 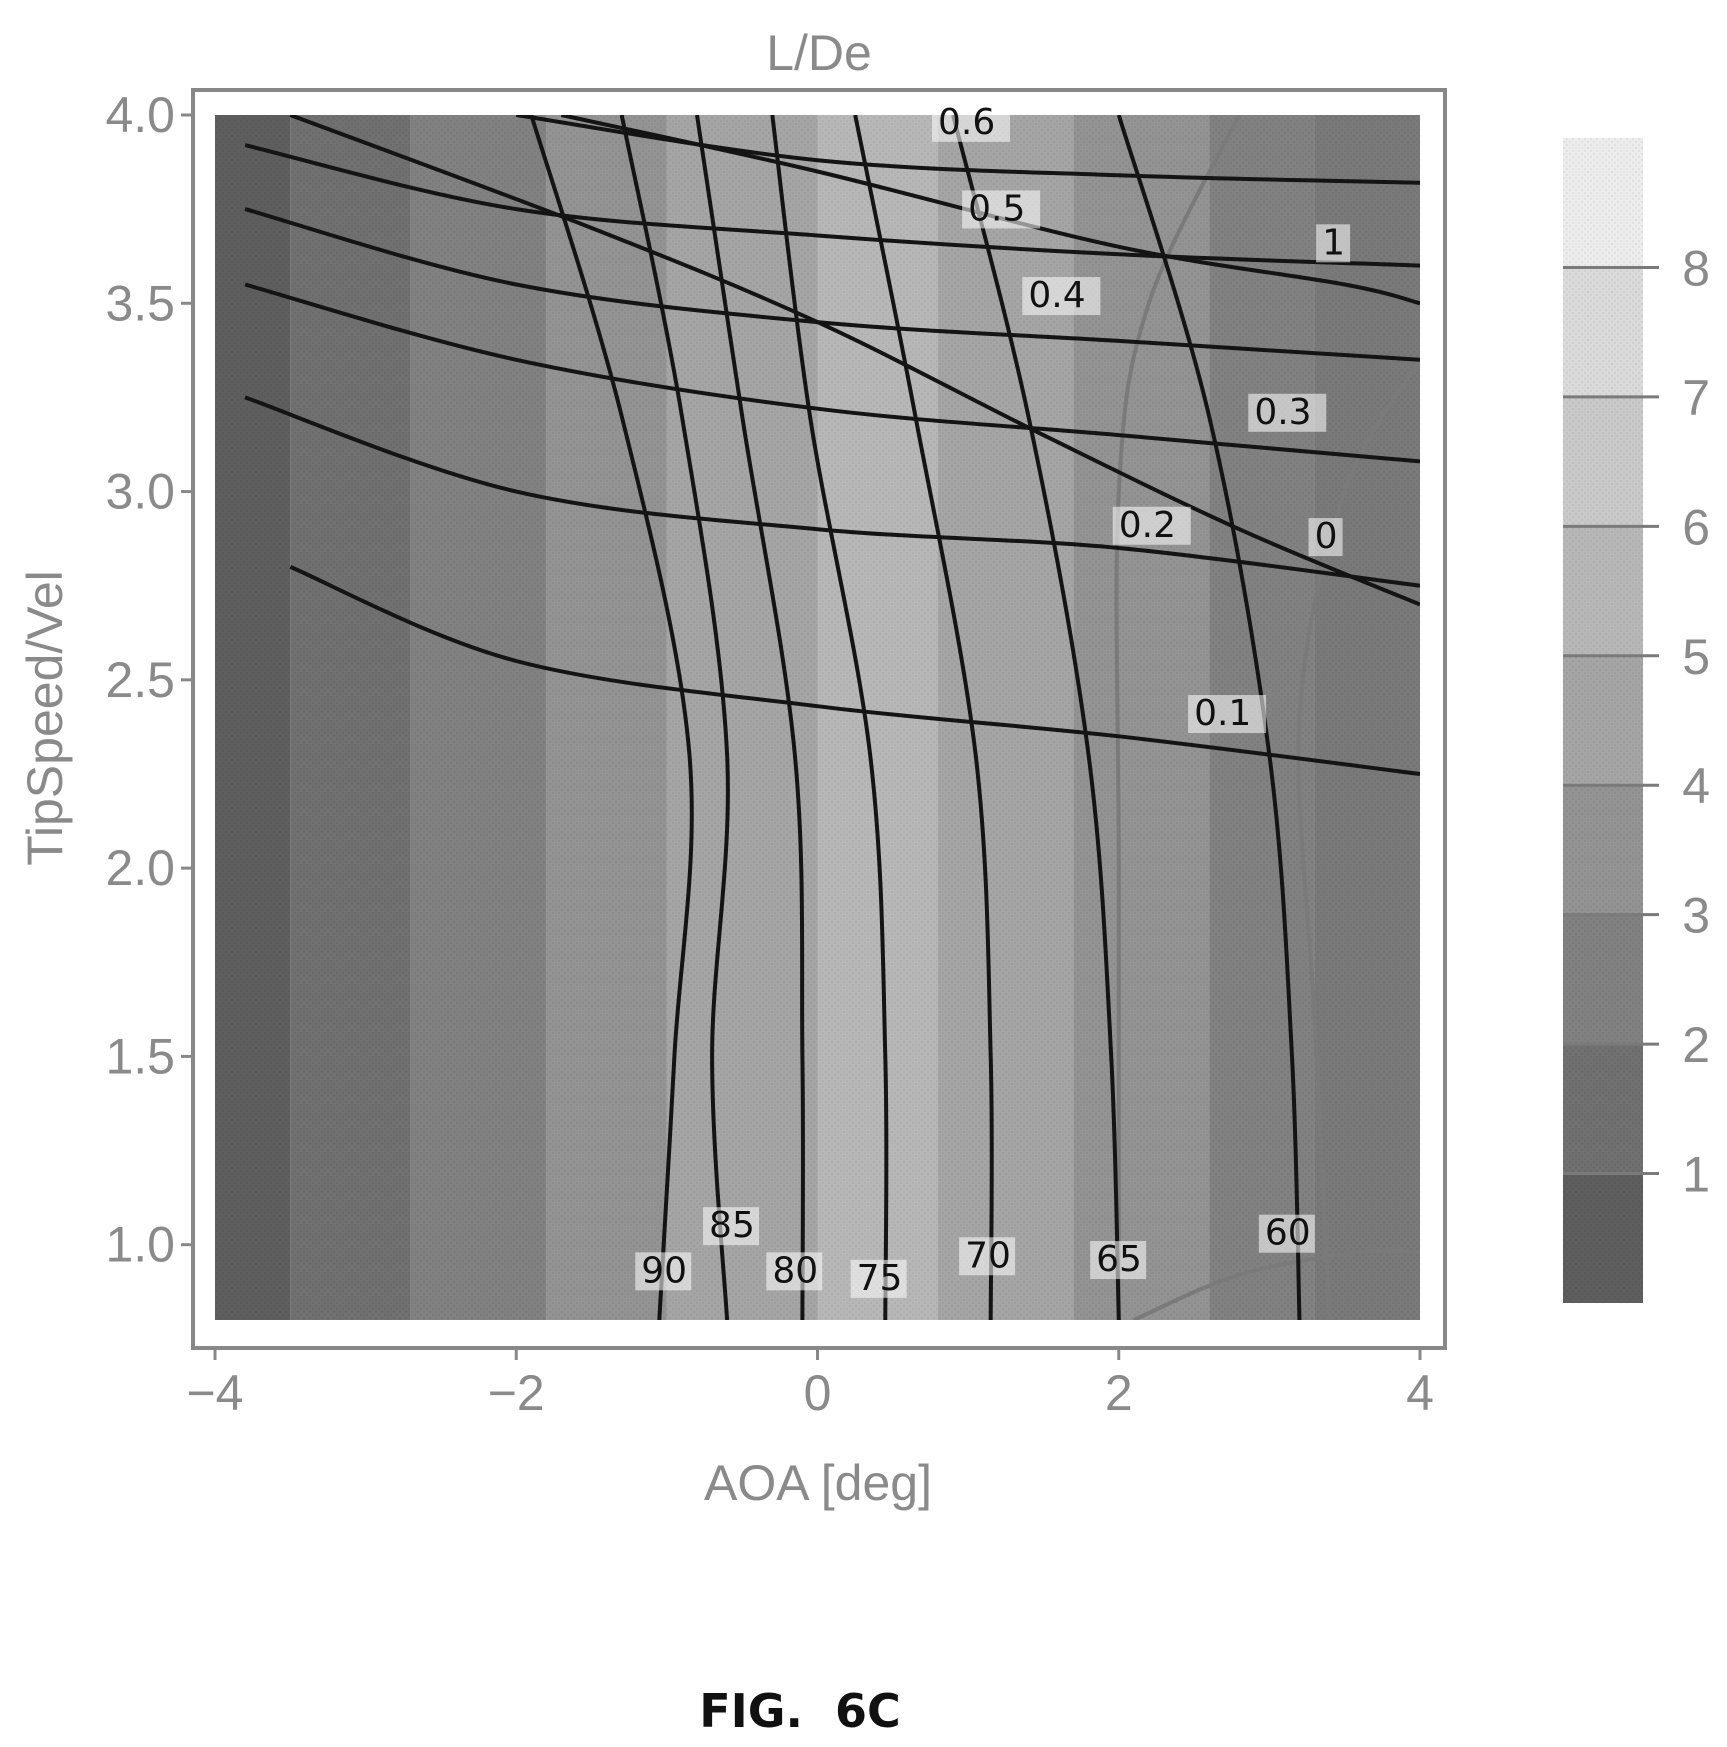 I want to click on colorbar: 1 2 3 4 5 6 7 8, so click(x=1636, y=720).